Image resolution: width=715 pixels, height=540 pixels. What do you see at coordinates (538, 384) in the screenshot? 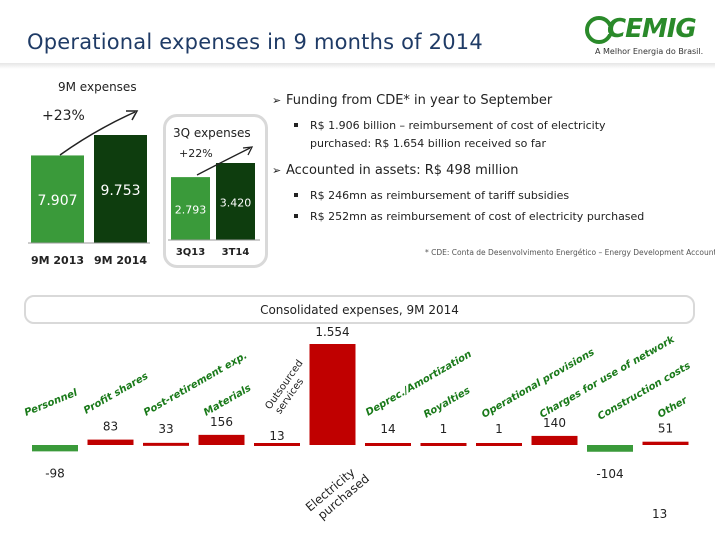
I see `bar-consolidated-category-8: Operational provisions` at bounding box center [538, 384].